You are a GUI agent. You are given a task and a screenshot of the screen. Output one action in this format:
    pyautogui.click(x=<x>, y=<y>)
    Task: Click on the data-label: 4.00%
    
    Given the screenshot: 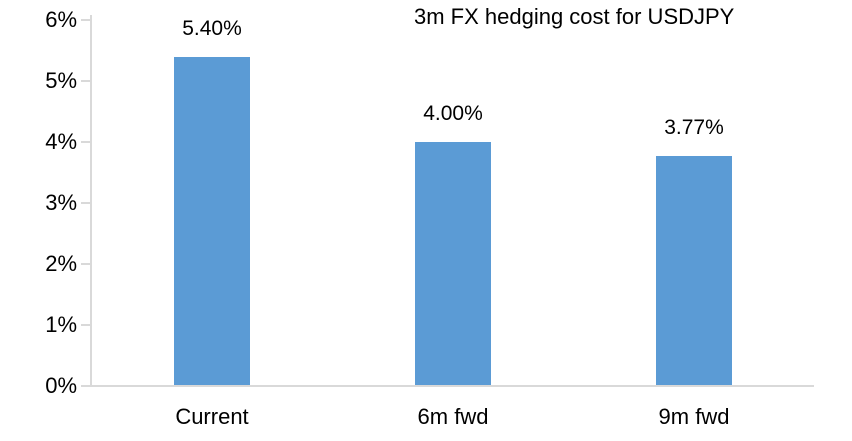 What is the action you would take?
    pyautogui.click(x=453, y=113)
    